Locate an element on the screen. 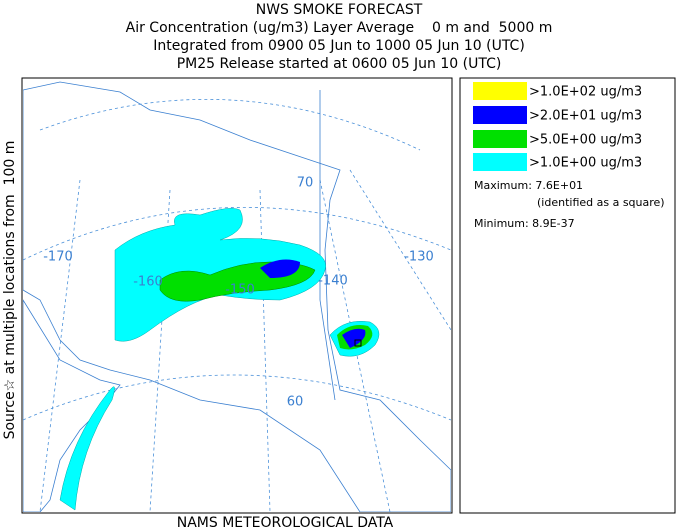 The image size is (678, 532). map-label: -150 is located at coordinates (240, 290).